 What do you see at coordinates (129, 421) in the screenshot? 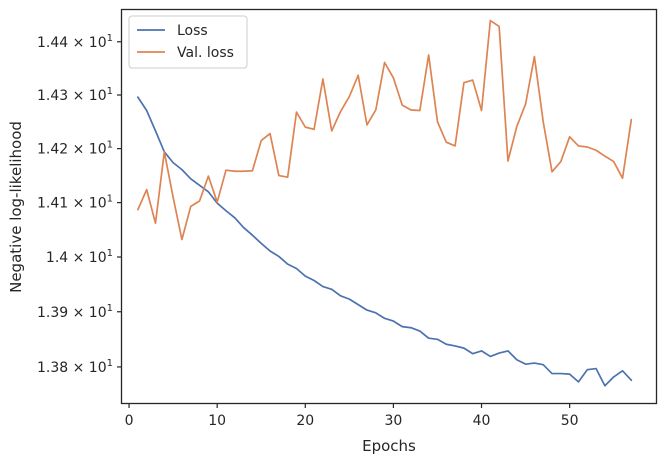
I see `x-tick-label: 0` at bounding box center [129, 421].